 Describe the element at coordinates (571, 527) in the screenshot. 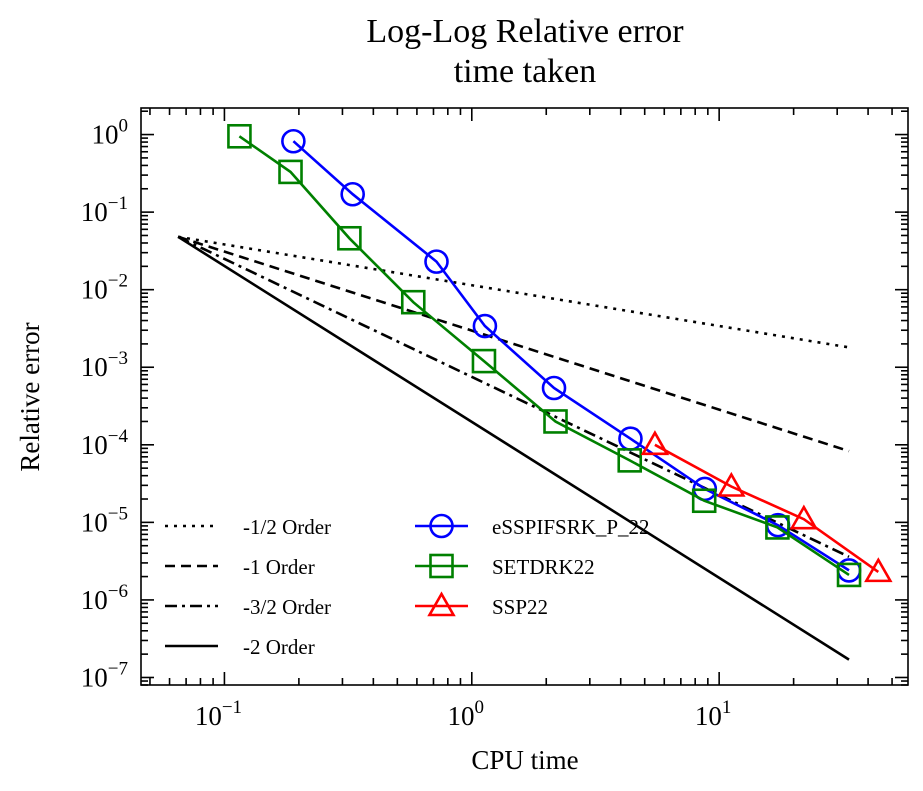

I see `legend-label: eSSPIFSRK_P_22` at that location.